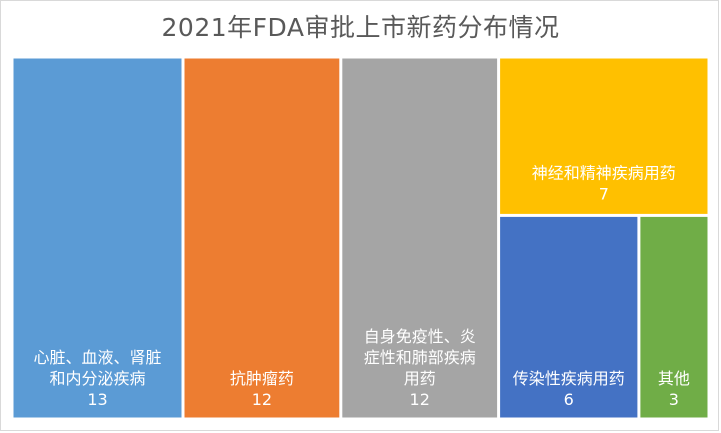 The height and width of the screenshot is (433, 721). What do you see at coordinates (604, 172) in the screenshot?
I see `tile-category-label: 神经和精神疾病用药` at bounding box center [604, 172].